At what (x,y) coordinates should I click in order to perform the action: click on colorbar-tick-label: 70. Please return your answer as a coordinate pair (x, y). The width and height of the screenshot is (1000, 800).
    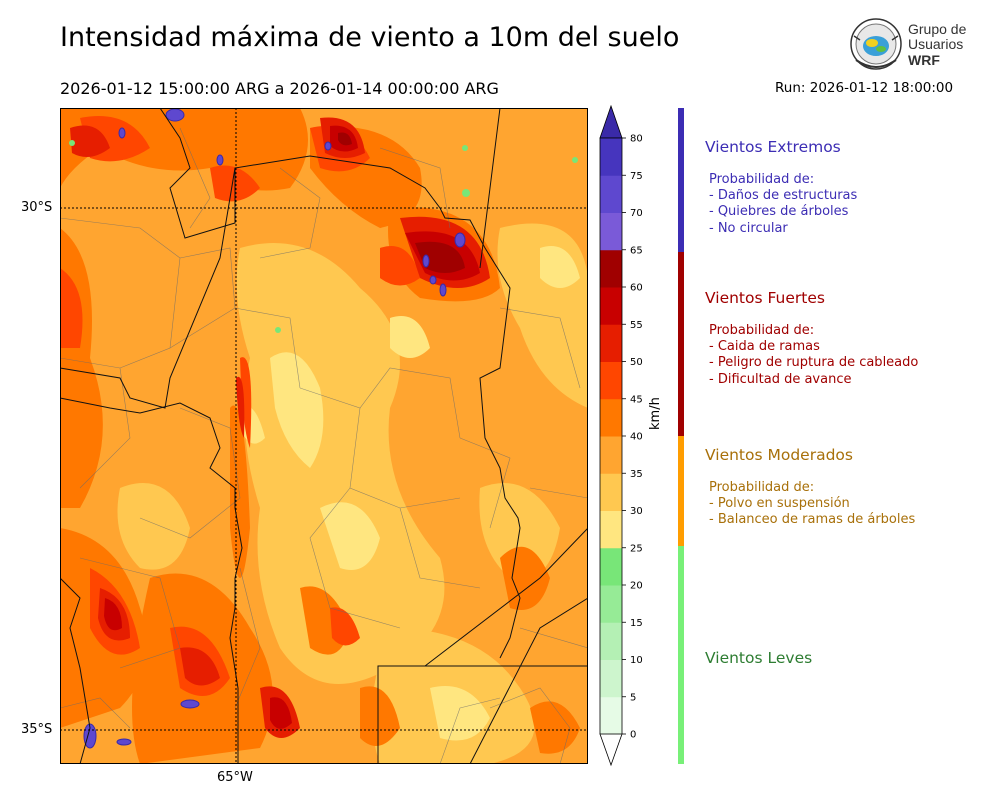
    Looking at the image, I should click on (636, 213).